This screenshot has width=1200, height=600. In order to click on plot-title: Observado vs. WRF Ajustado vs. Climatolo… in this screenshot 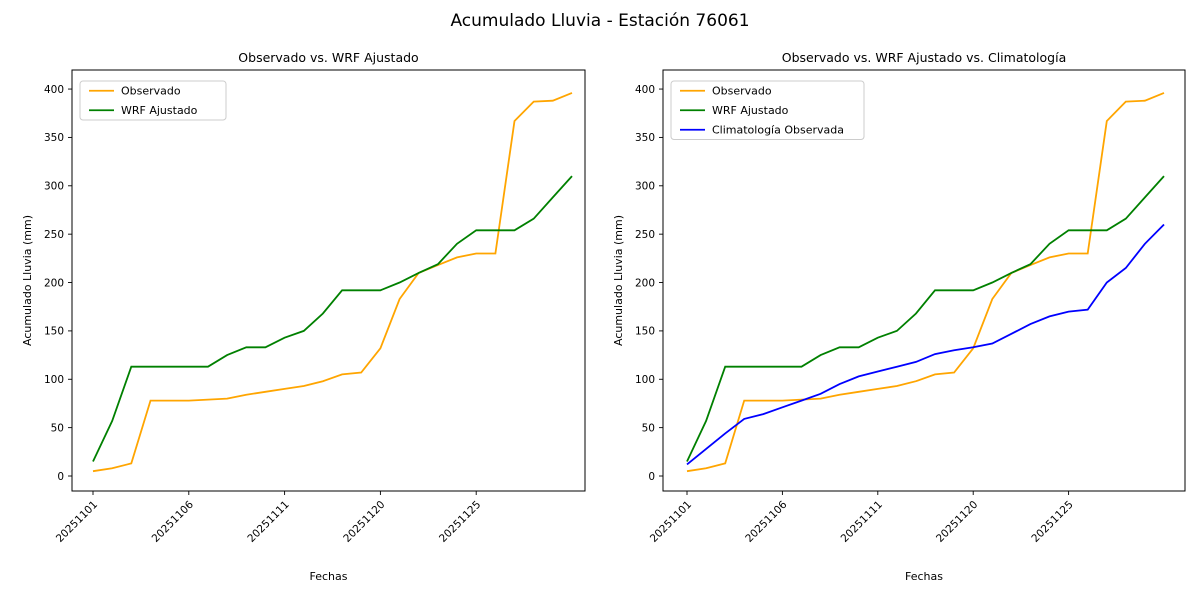, I will do `click(924, 57)`.